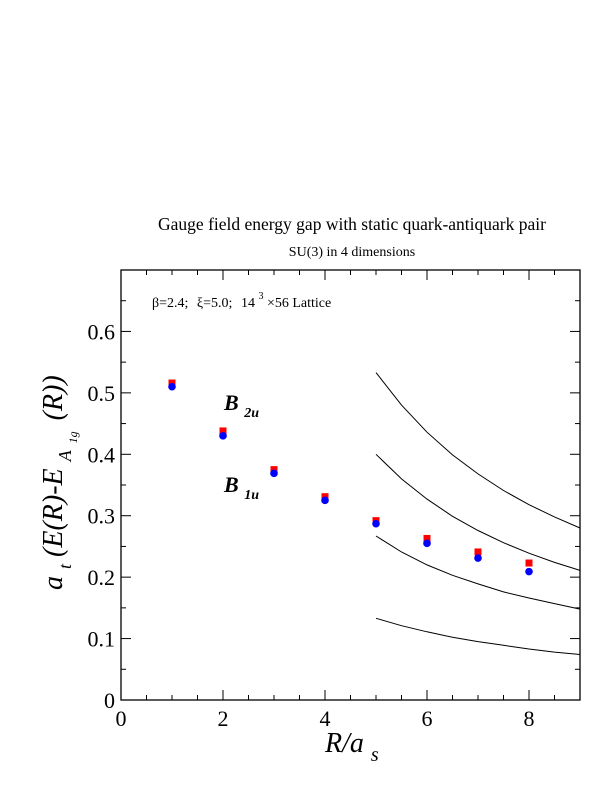  Describe the element at coordinates (102, 454) in the screenshot. I see `y-tick-label: 0.4` at that location.